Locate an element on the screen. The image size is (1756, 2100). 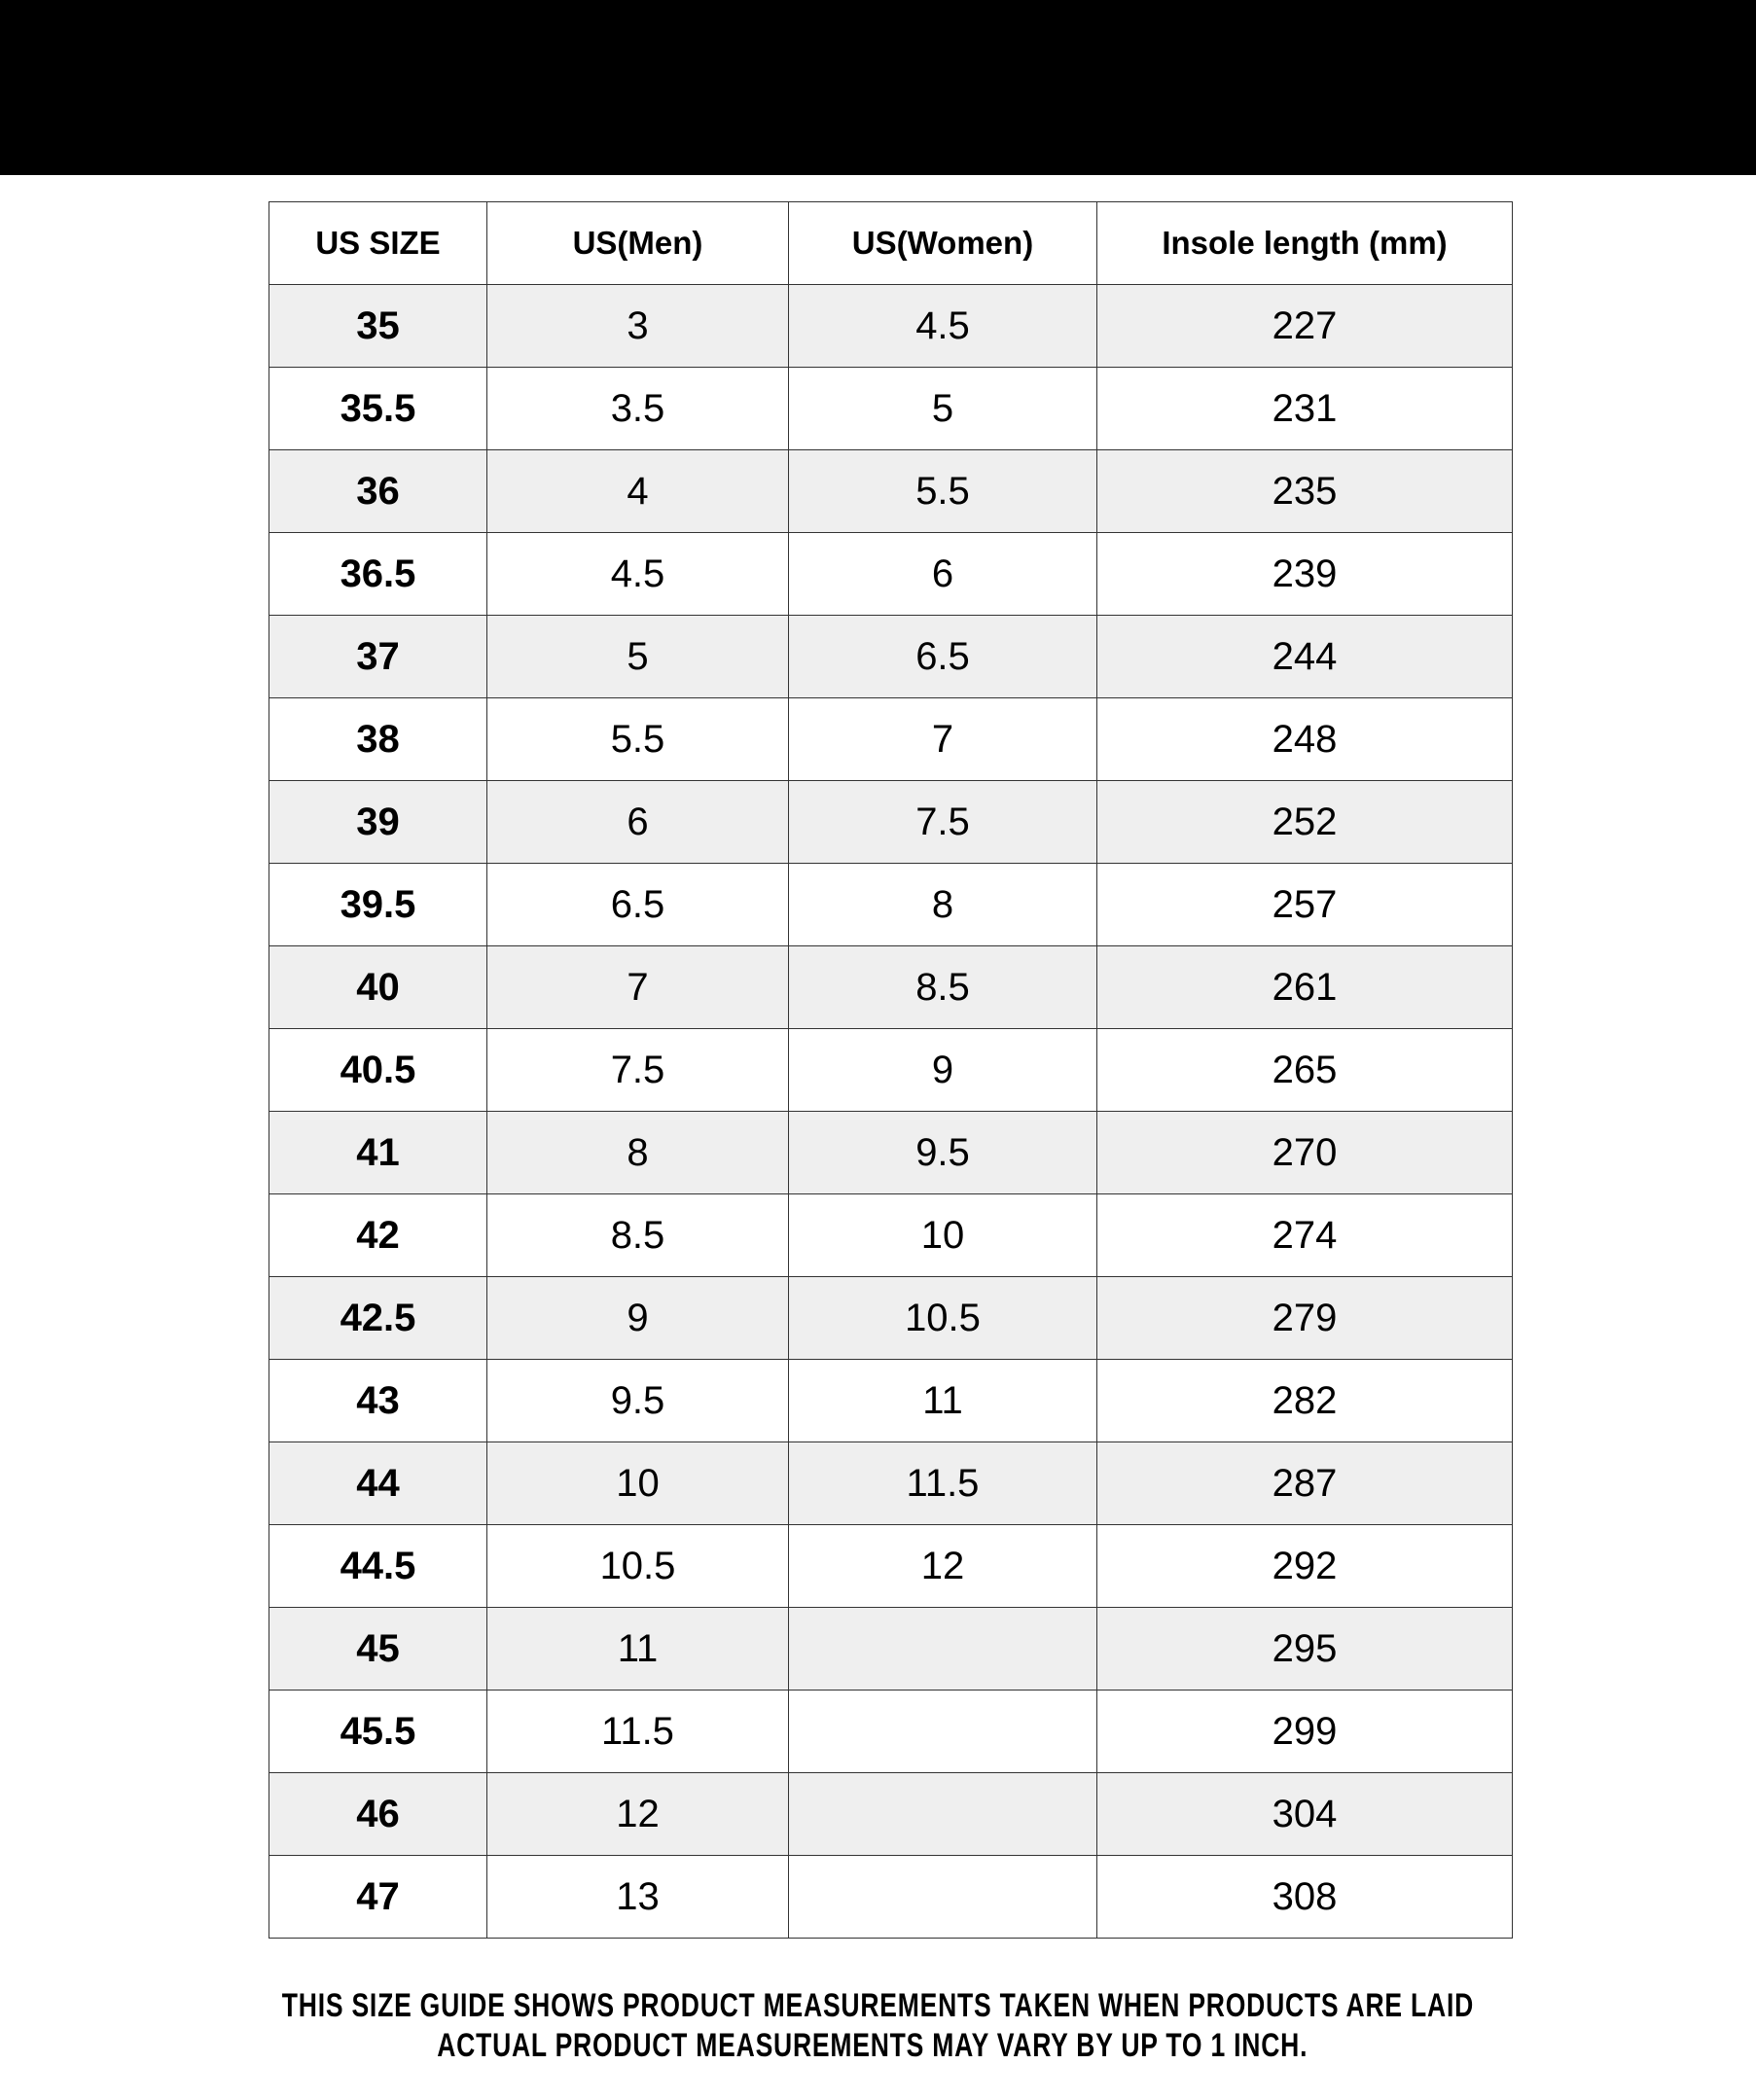
table-cell: 248 is located at coordinates (1304, 739).